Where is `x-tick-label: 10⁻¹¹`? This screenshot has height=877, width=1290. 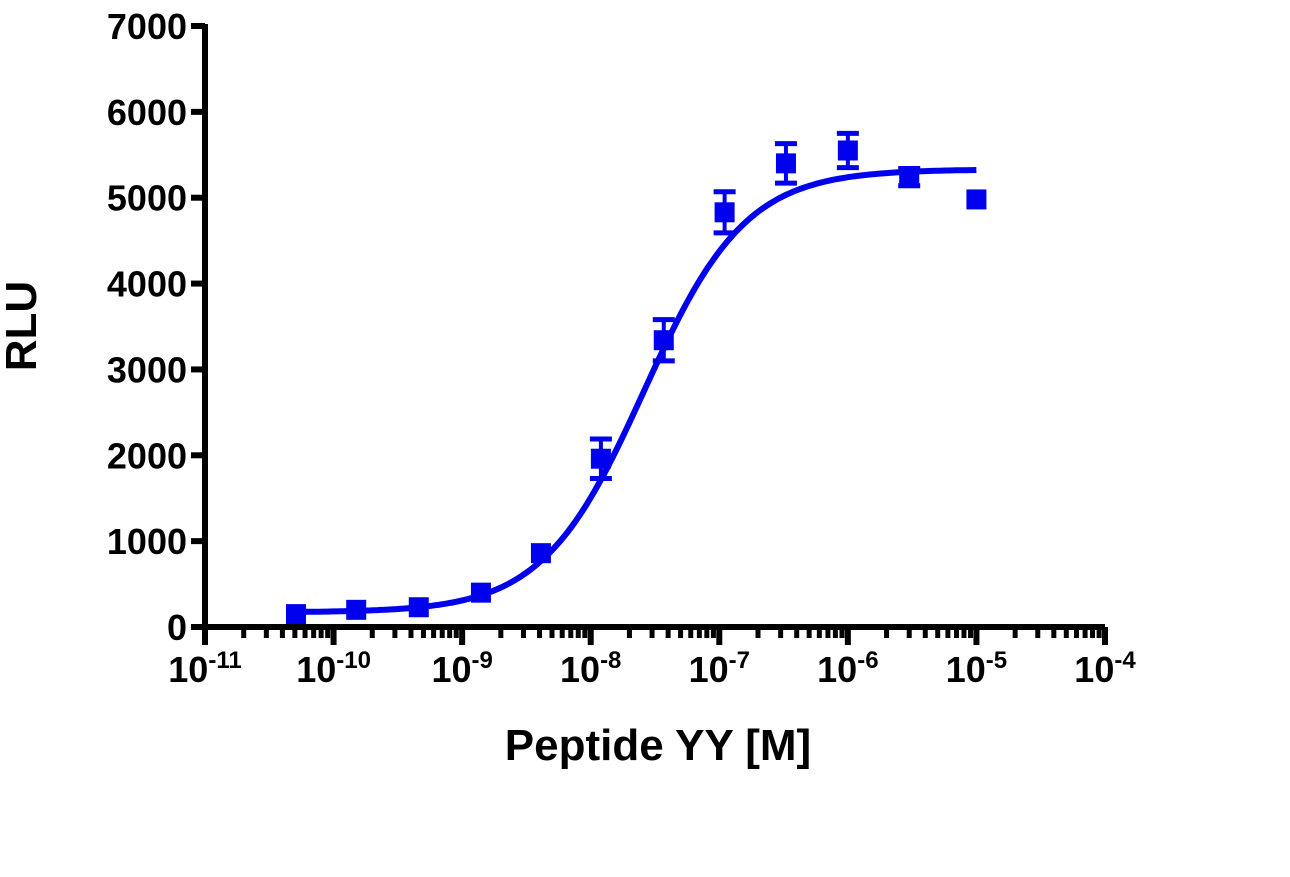
x-tick-label: 10⁻¹¹ is located at coordinates (204, 668).